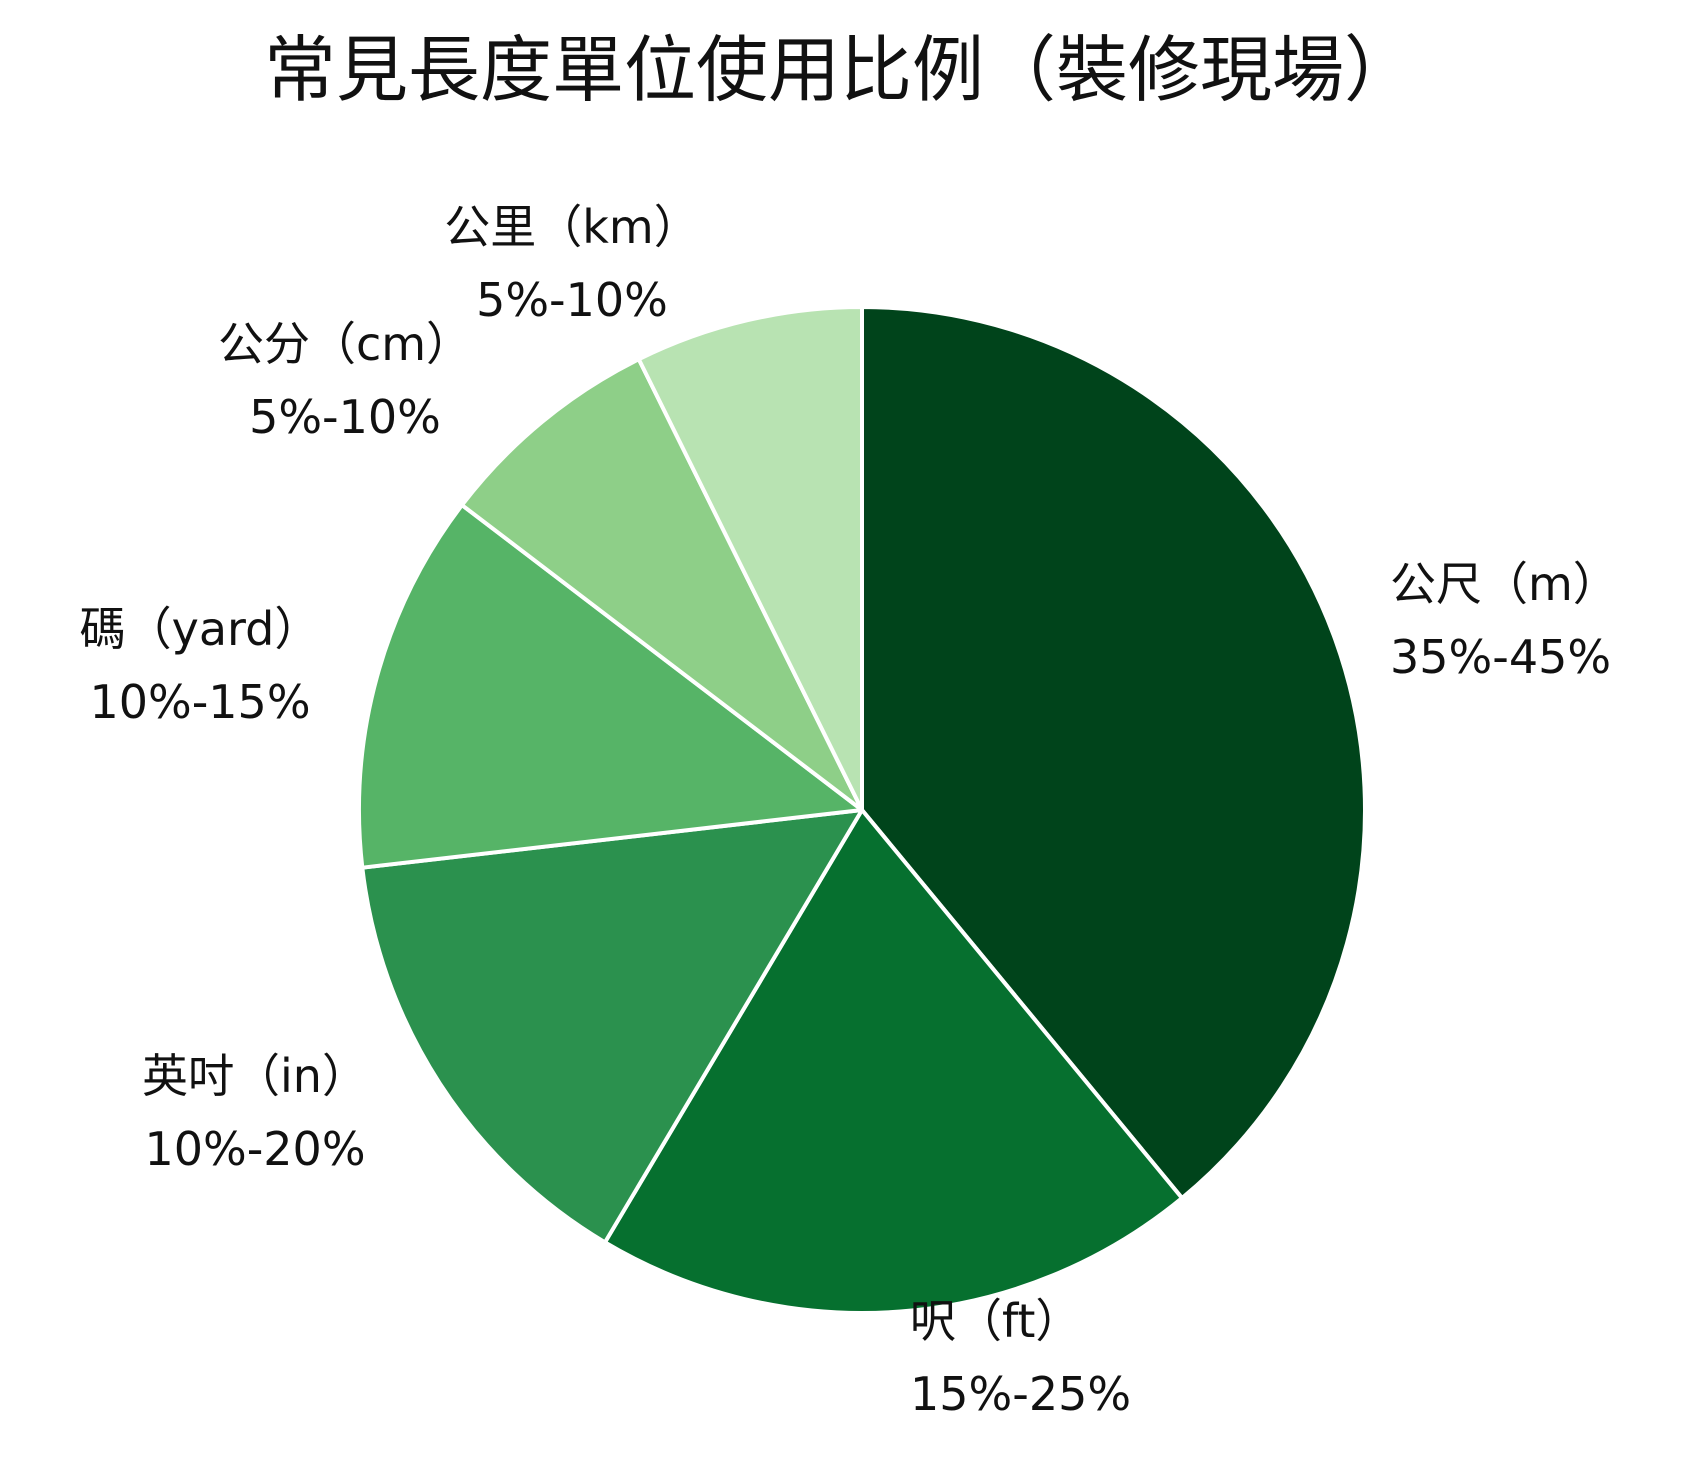 The width and height of the screenshot is (1699, 1468). Describe the element at coordinates (345, 344) in the screenshot. I see `slice-label-name: 公分（cm）` at that location.